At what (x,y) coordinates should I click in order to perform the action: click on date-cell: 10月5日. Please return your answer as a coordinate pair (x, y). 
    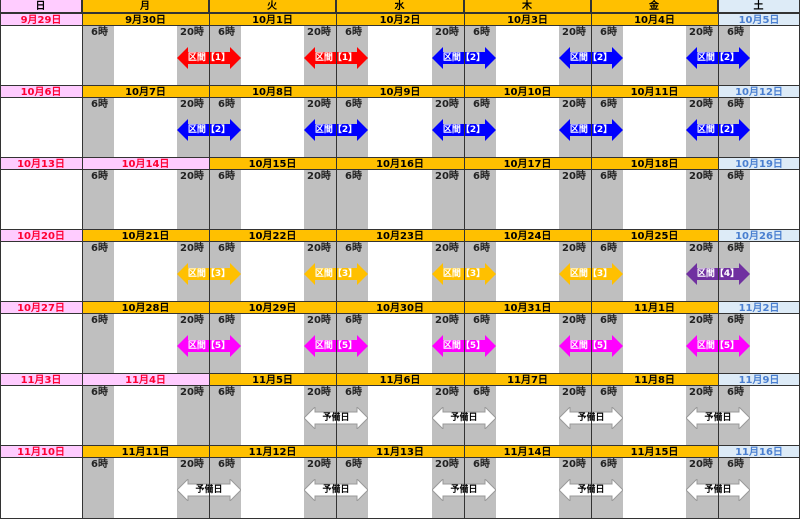
    Looking at the image, I should click on (759, 19).